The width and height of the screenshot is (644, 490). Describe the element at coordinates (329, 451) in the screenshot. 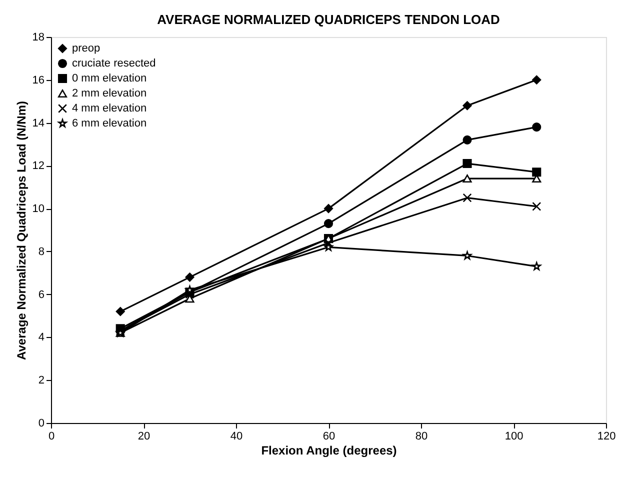

I see `x-axis-title: Flexion Angle (degrees)` at that location.